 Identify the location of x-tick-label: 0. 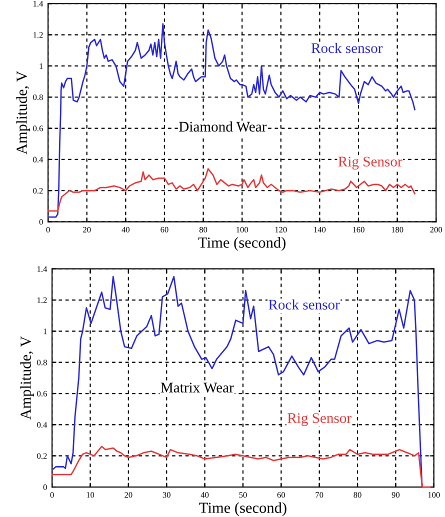
(52, 495).